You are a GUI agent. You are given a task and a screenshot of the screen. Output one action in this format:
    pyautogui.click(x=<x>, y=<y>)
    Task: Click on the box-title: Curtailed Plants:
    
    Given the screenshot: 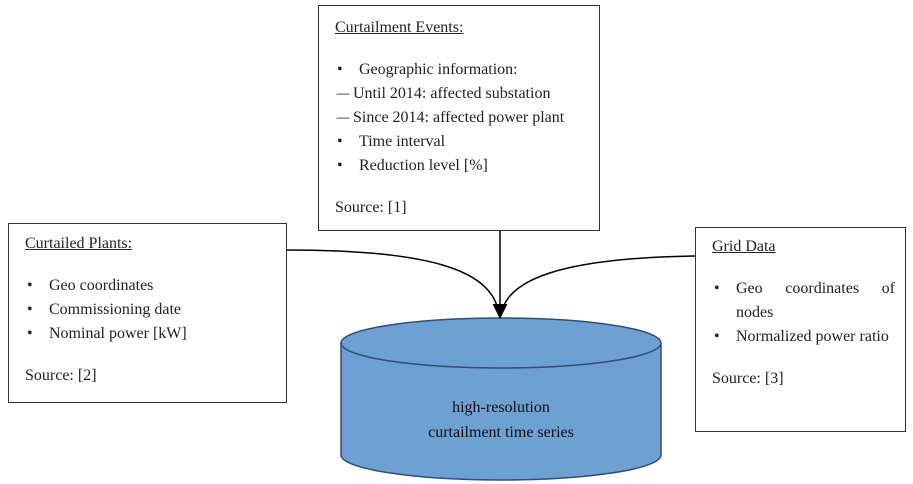 What is the action you would take?
    pyautogui.click(x=79, y=243)
    